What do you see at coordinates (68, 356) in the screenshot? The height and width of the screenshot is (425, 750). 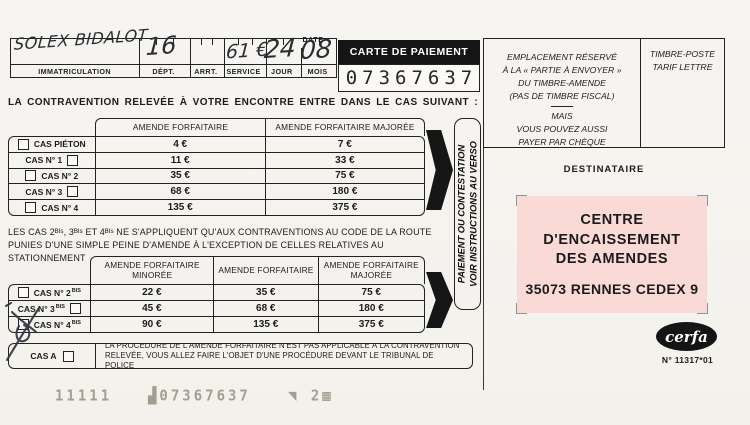 I see `cas-a-checkbox` at bounding box center [68, 356].